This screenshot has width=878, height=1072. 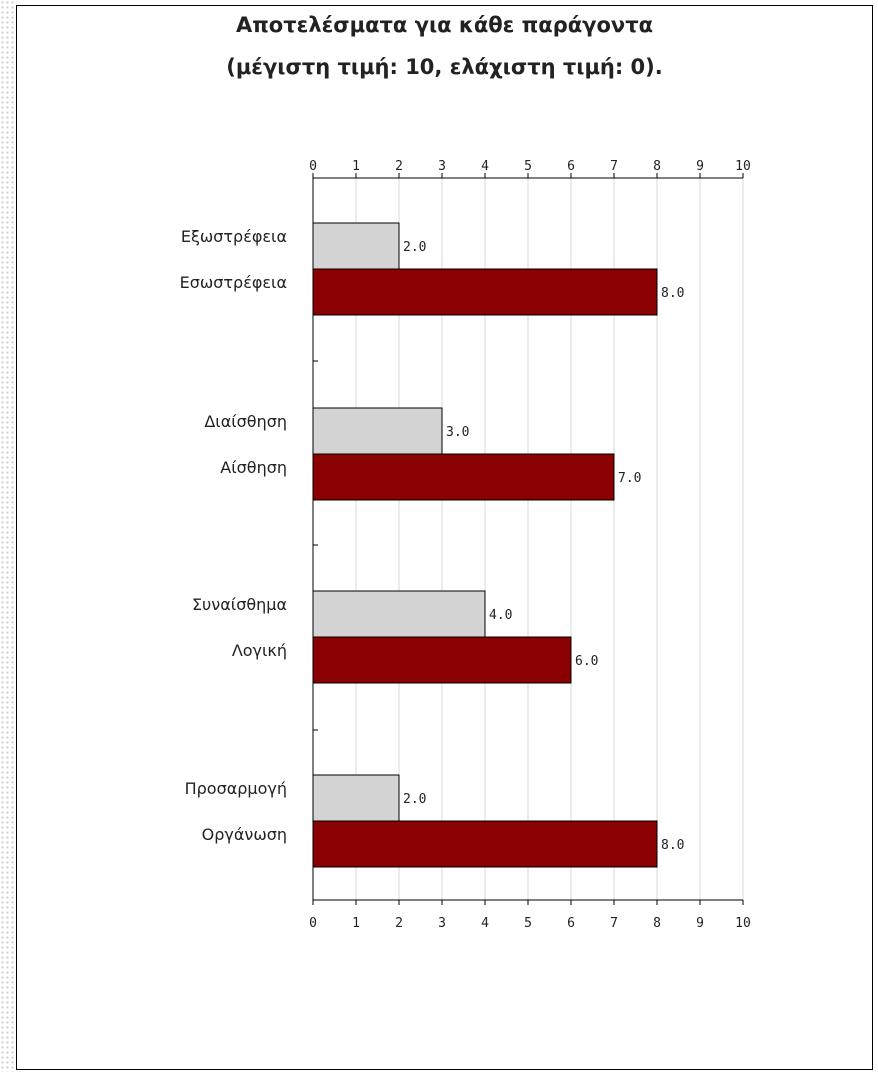 I want to click on bottom-tick-label: 9, so click(x=700, y=923).